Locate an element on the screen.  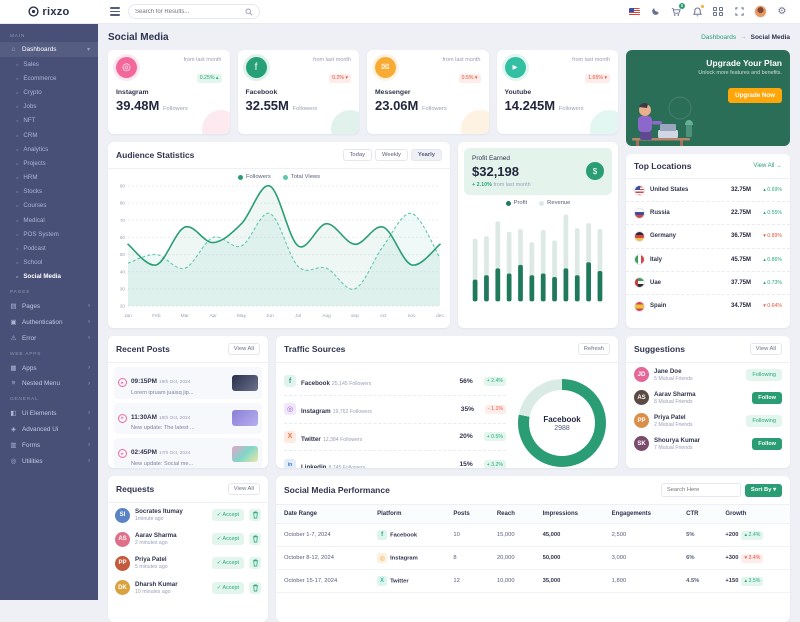
location-change: ▴ 0.55% is located at coordinates (772, 213).